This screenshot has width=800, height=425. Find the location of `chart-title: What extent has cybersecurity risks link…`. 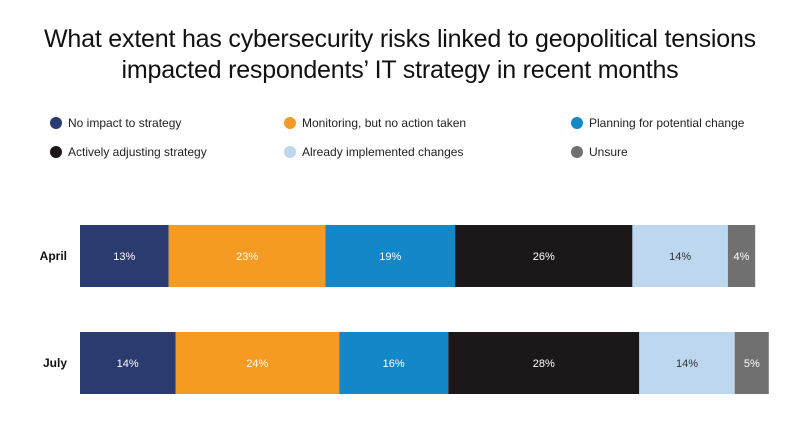

chart-title: What extent has cybersecurity risks link… is located at coordinates (400, 55).